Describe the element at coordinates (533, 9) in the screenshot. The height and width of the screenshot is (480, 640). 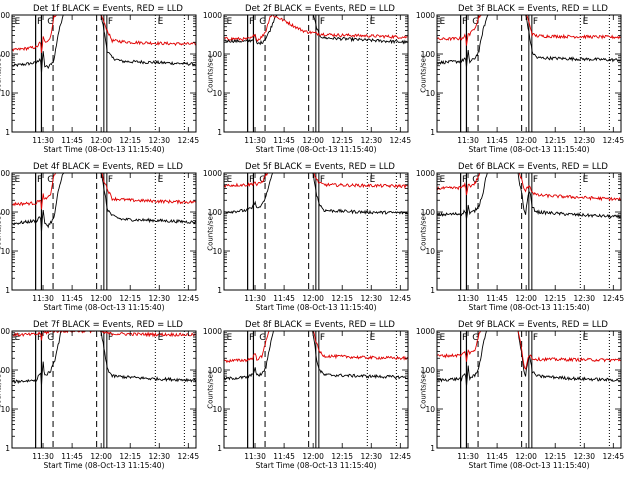
I see `panel-title: Det 3f BLACK = Events, RED = LLD` at that location.